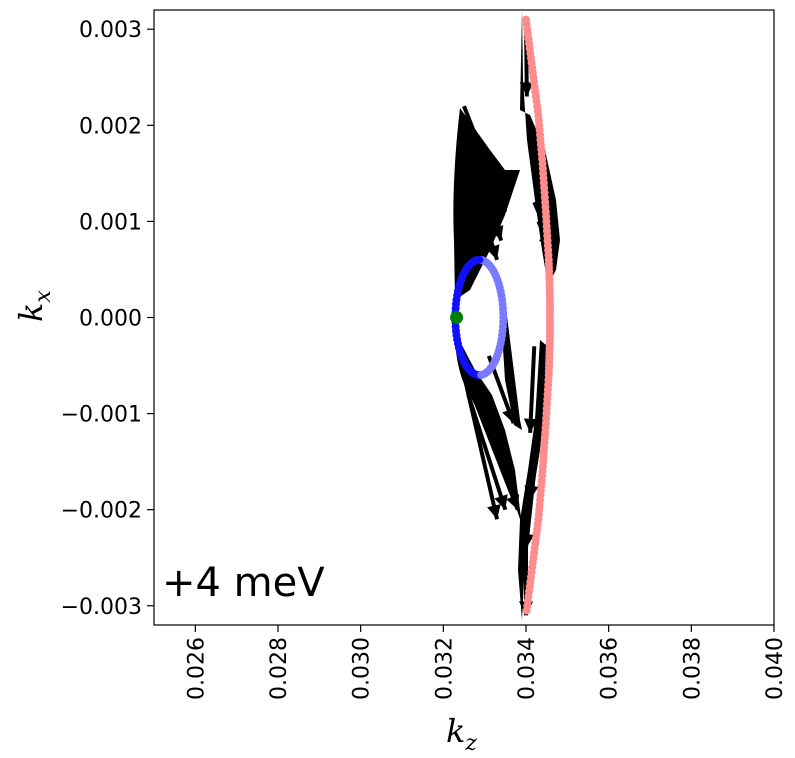  Describe the element at coordinates (610, 668) in the screenshot. I see `x-tick-label: 0.036` at that location.